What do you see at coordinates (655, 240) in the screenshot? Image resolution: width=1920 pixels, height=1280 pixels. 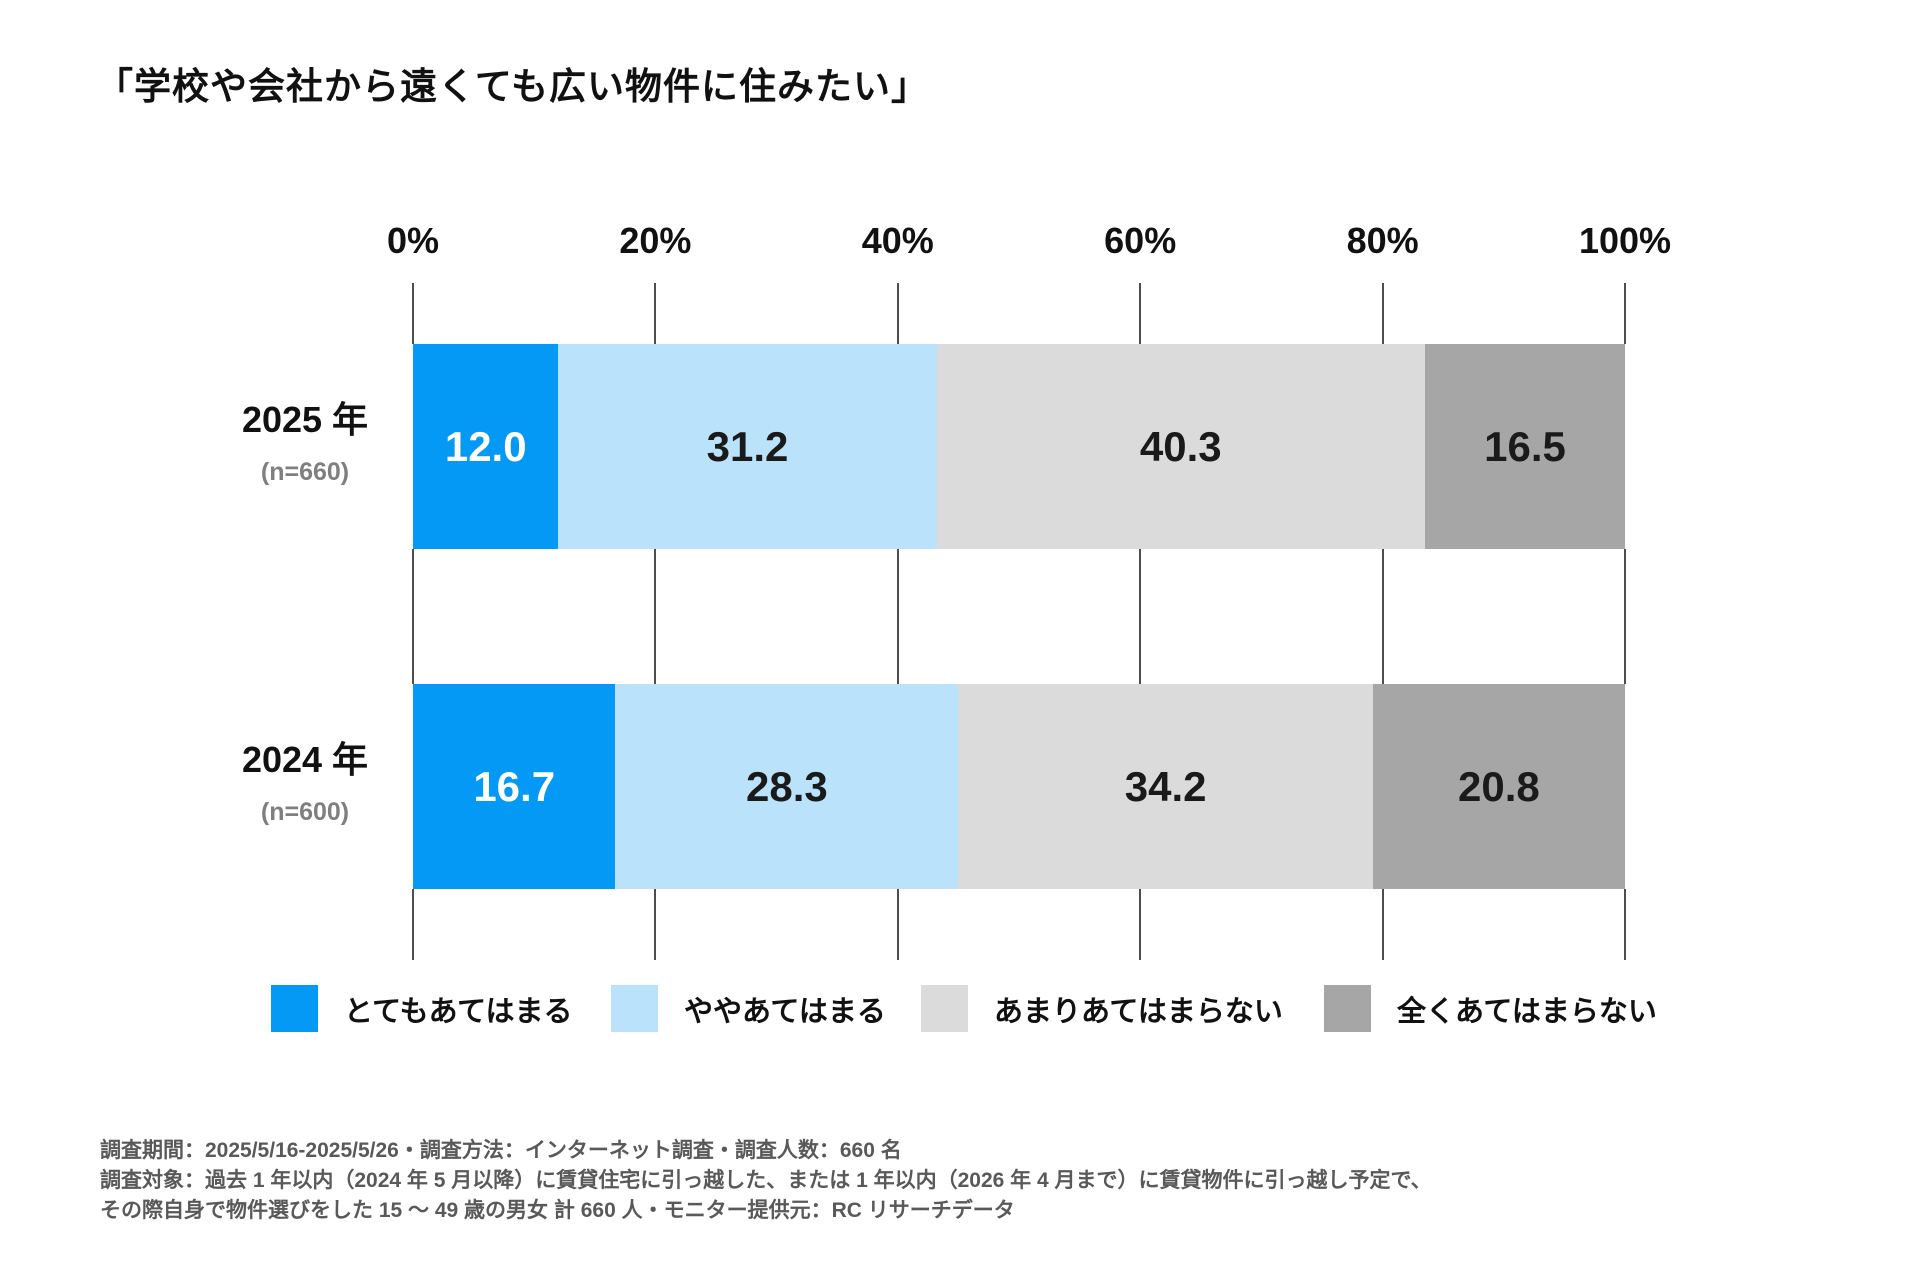 I see `x-axis-tick-label: 20%` at bounding box center [655, 240].